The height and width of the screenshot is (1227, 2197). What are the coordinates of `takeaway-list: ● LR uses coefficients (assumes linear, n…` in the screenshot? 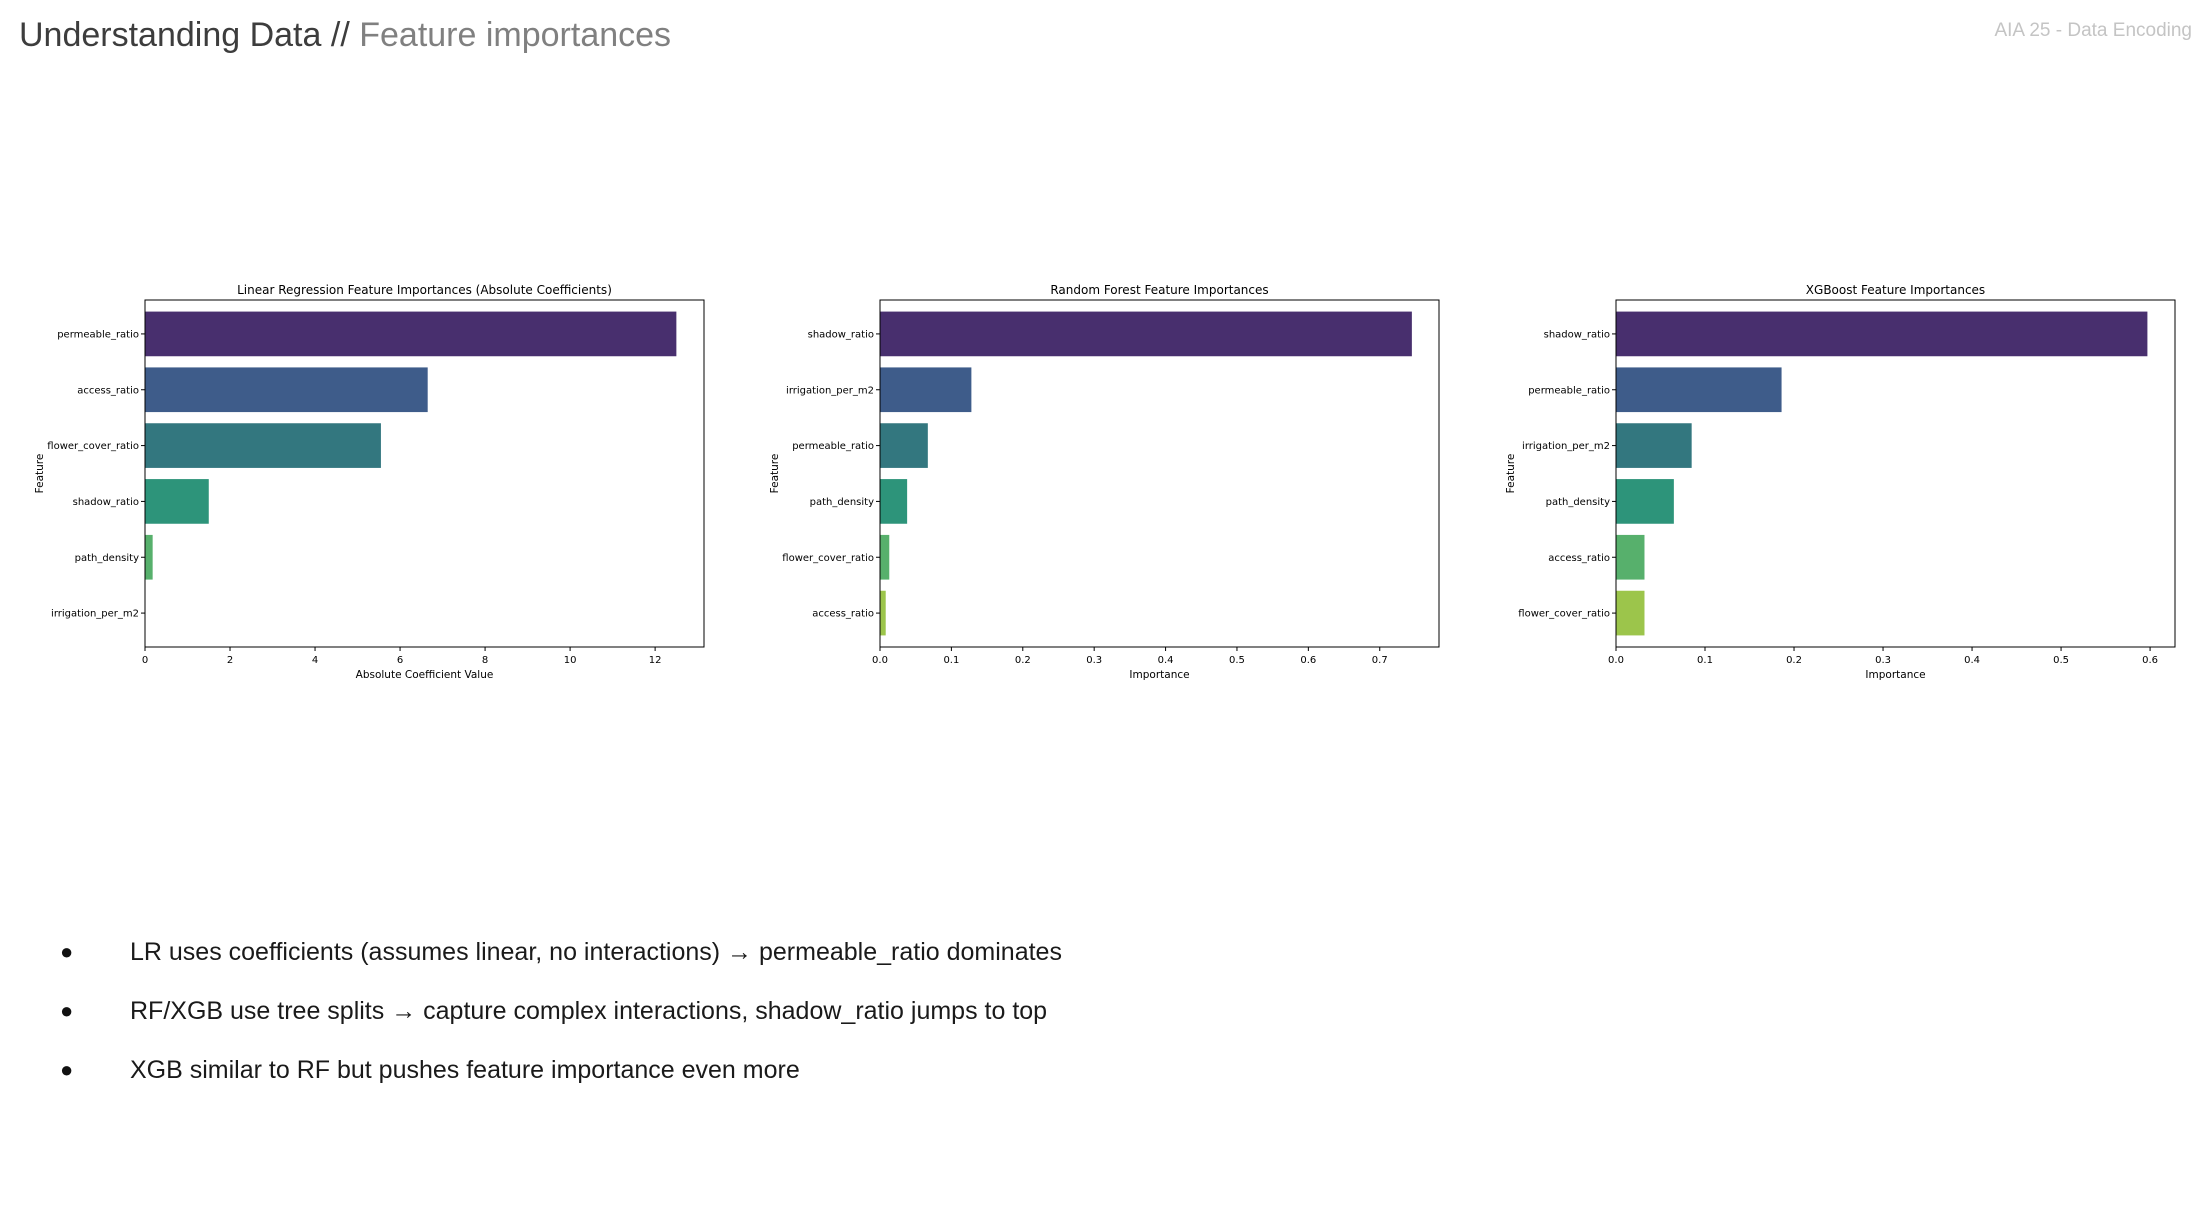 It's located at (561, 1013).